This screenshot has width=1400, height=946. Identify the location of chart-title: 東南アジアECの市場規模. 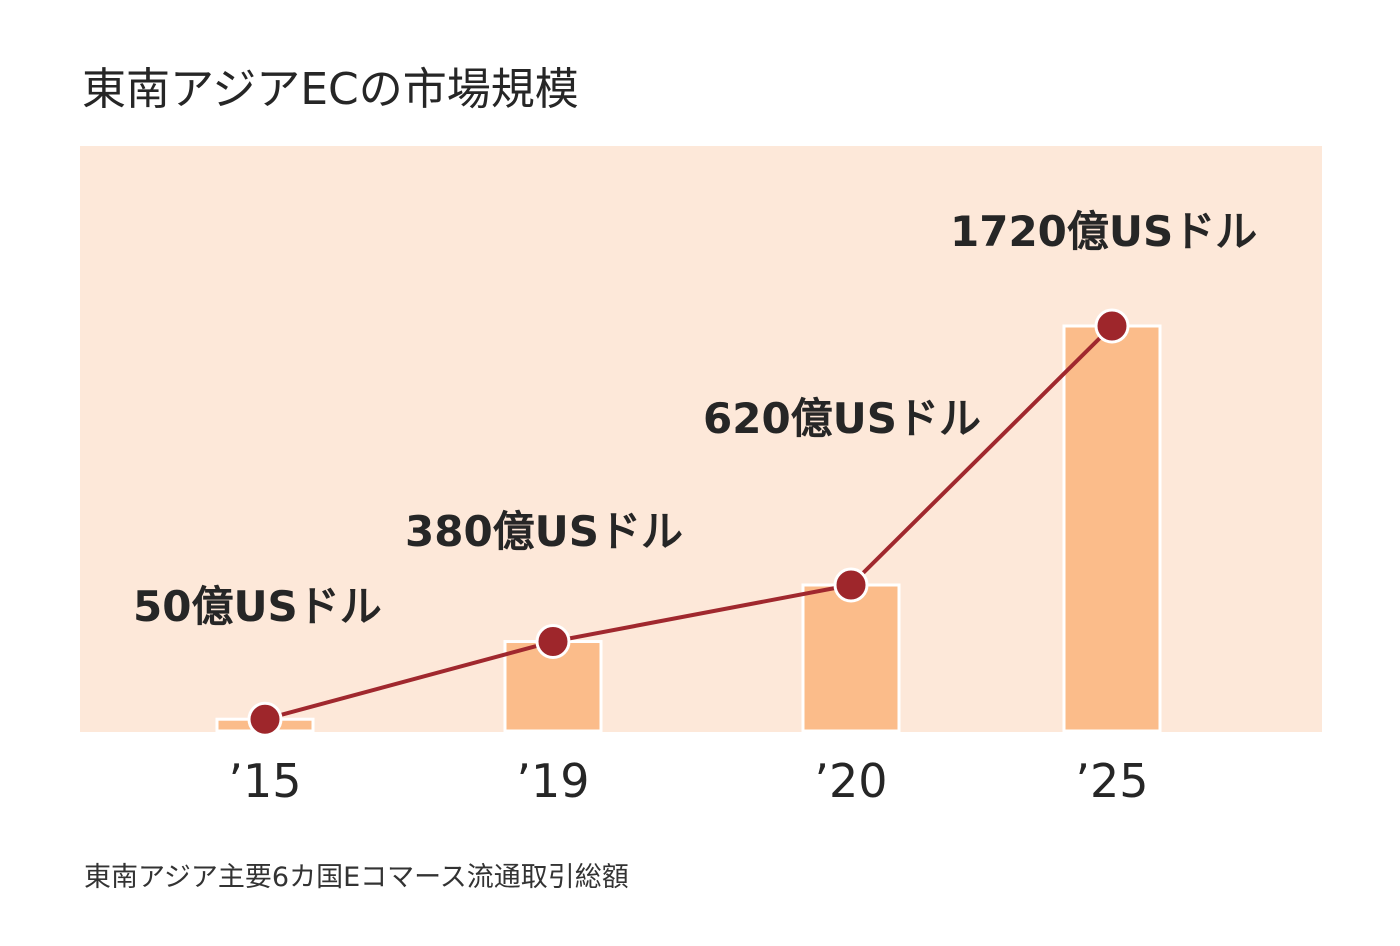
(330, 89).